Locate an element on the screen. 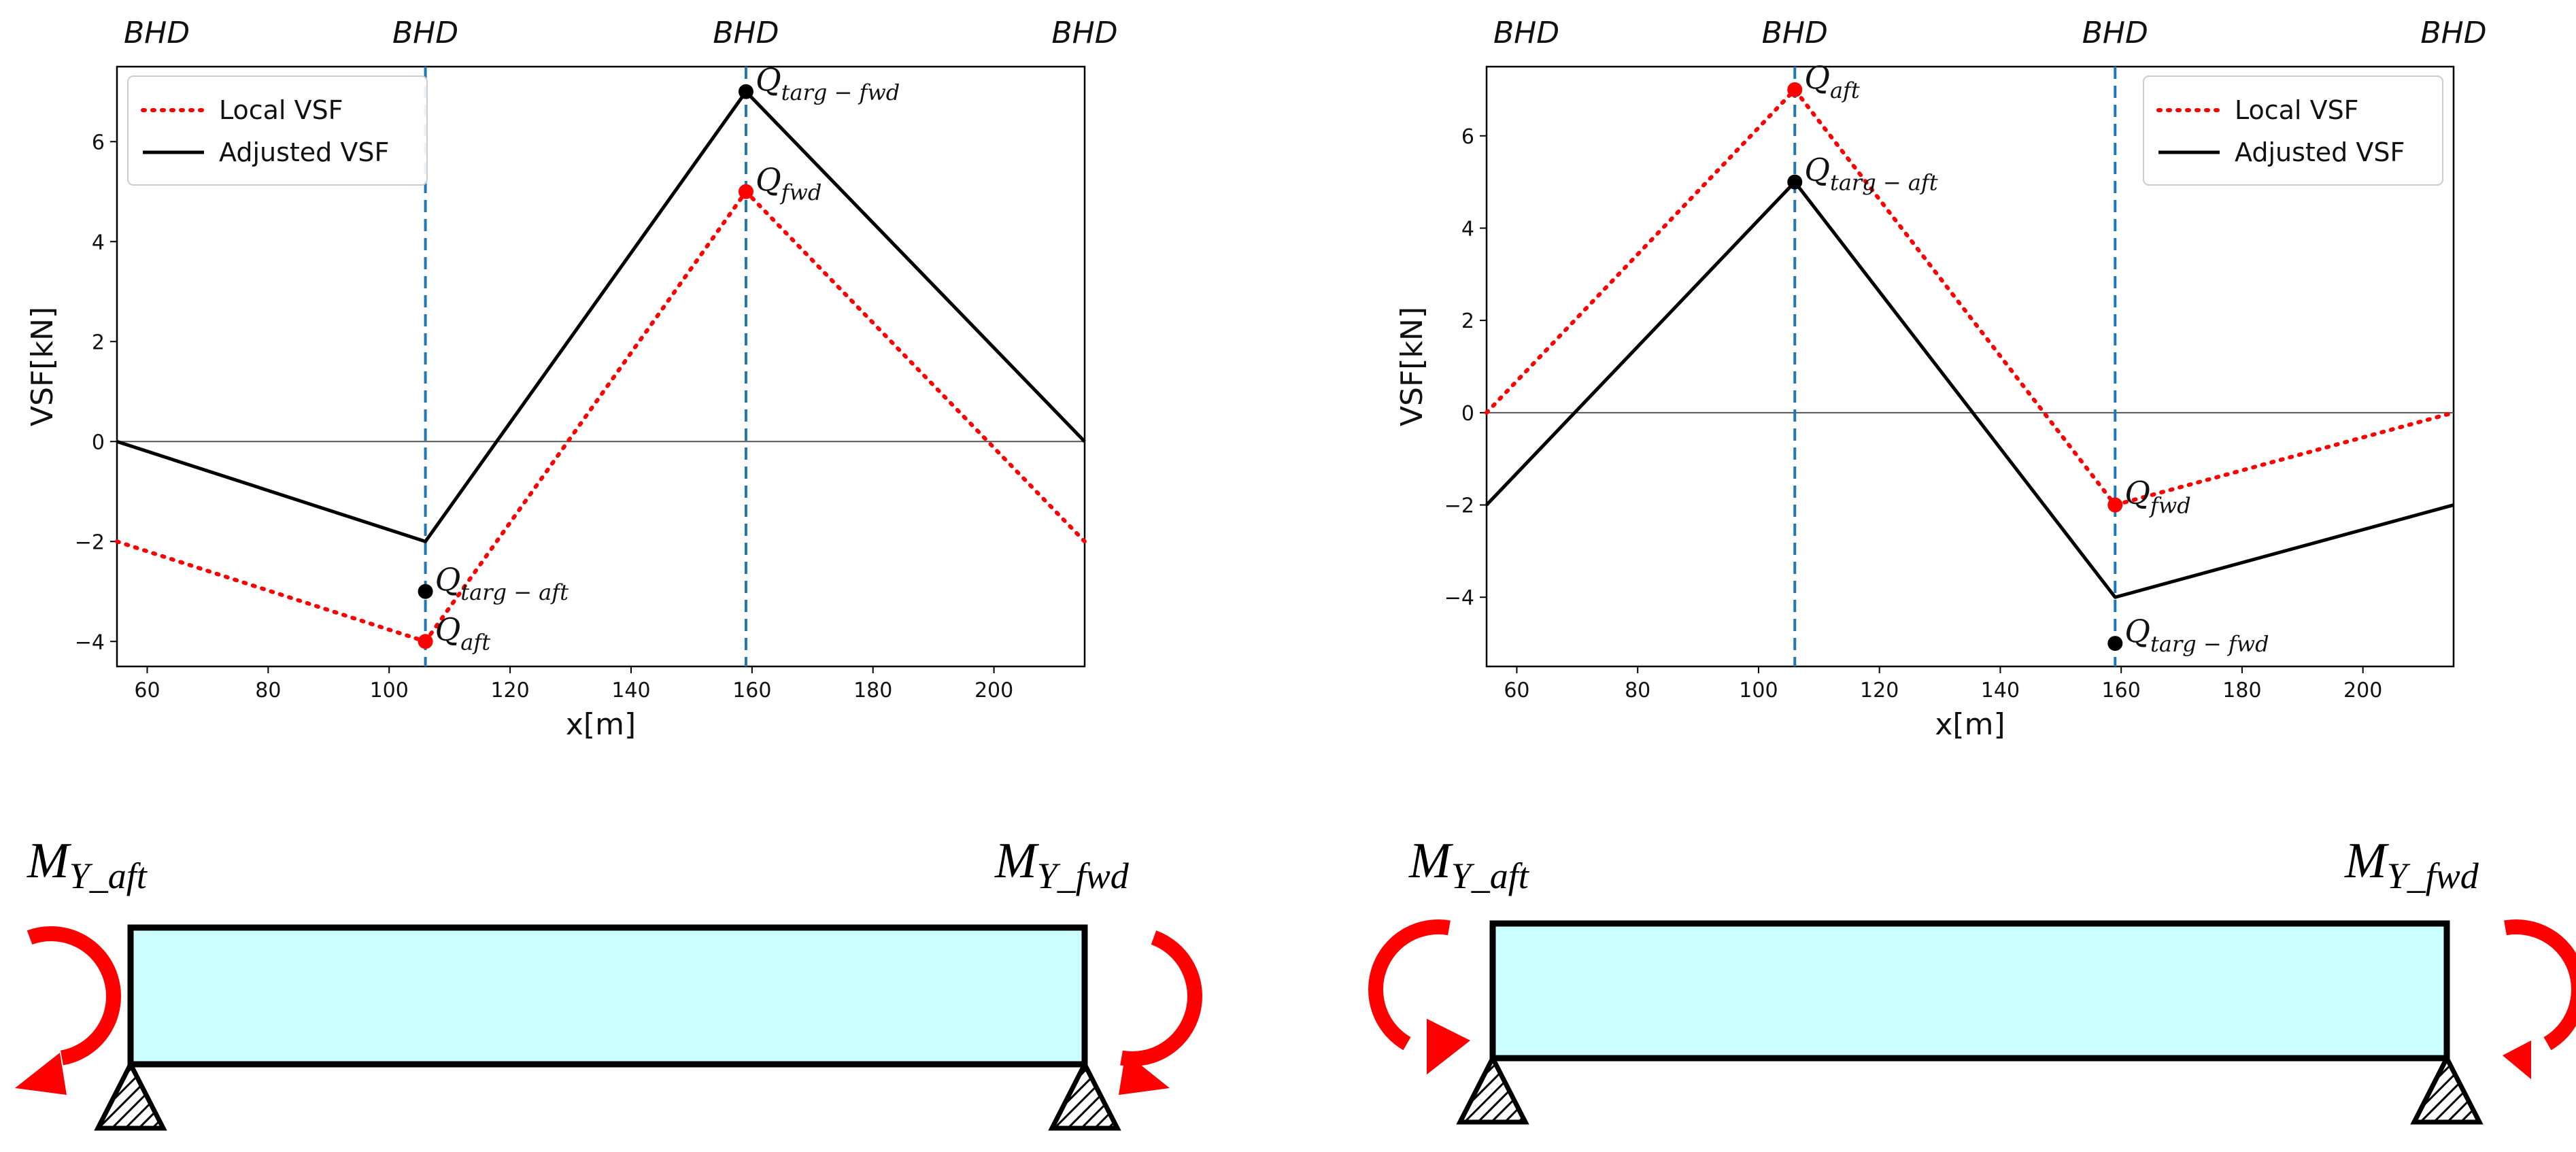  beam-diagram-right: MY_aft MY_fwd is located at coordinates (1972, 979).